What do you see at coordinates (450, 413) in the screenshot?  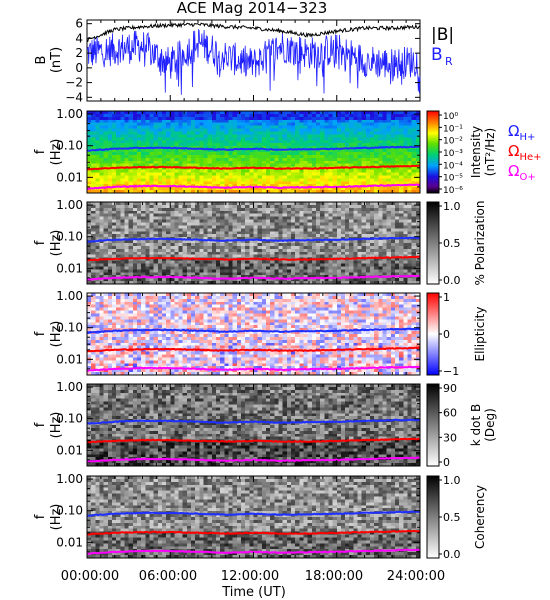 I see `colorbar-tick-label: 60` at bounding box center [450, 413].